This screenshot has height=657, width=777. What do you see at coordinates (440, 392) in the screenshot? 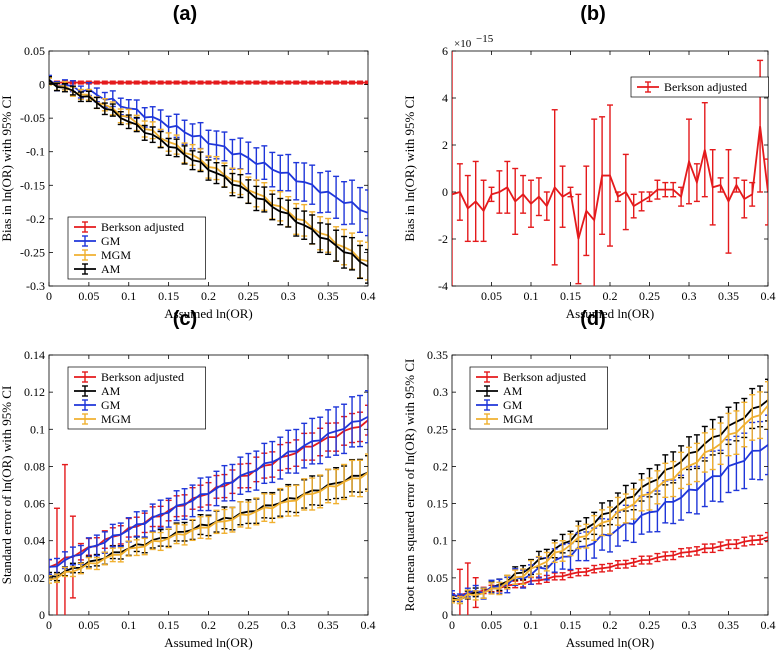
I see `y-tick-label: 0.3` at bounding box center [440, 392].